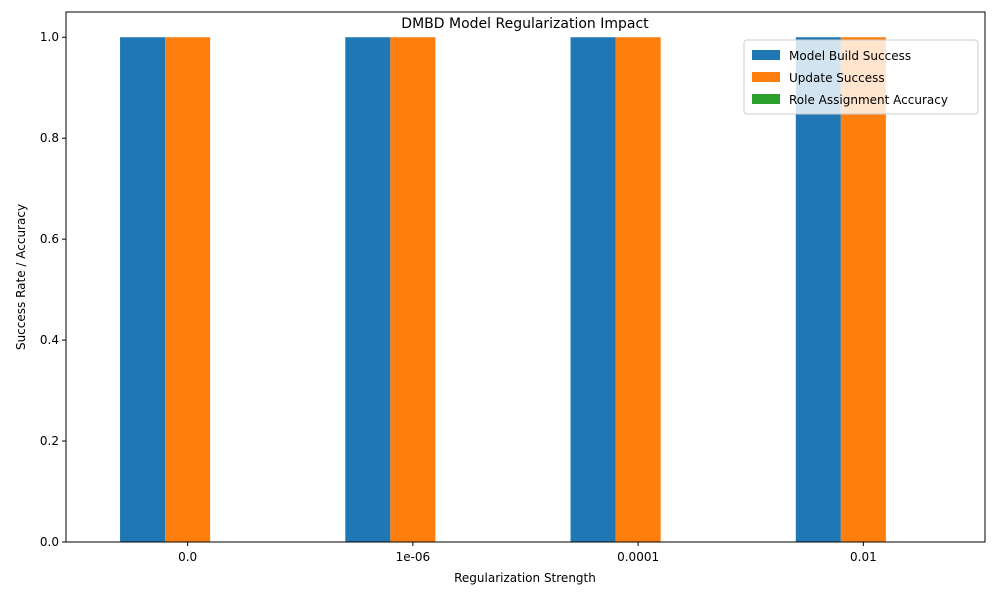 This screenshot has width=1000, height=600. What do you see at coordinates (49, 441) in the screenshot?
I see `y-tick-label: 0.2` at bounding box center [49, 441].